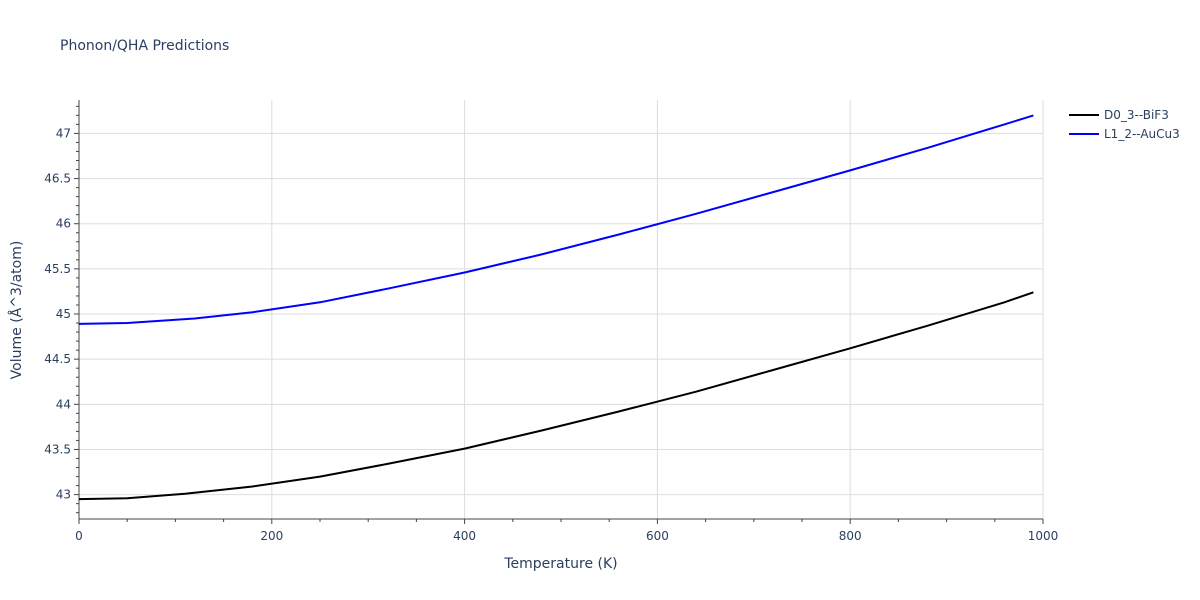 The width and height of the screenshot is (1200, 600). I want to click on x-tick-label: 0, so click(79, 536).